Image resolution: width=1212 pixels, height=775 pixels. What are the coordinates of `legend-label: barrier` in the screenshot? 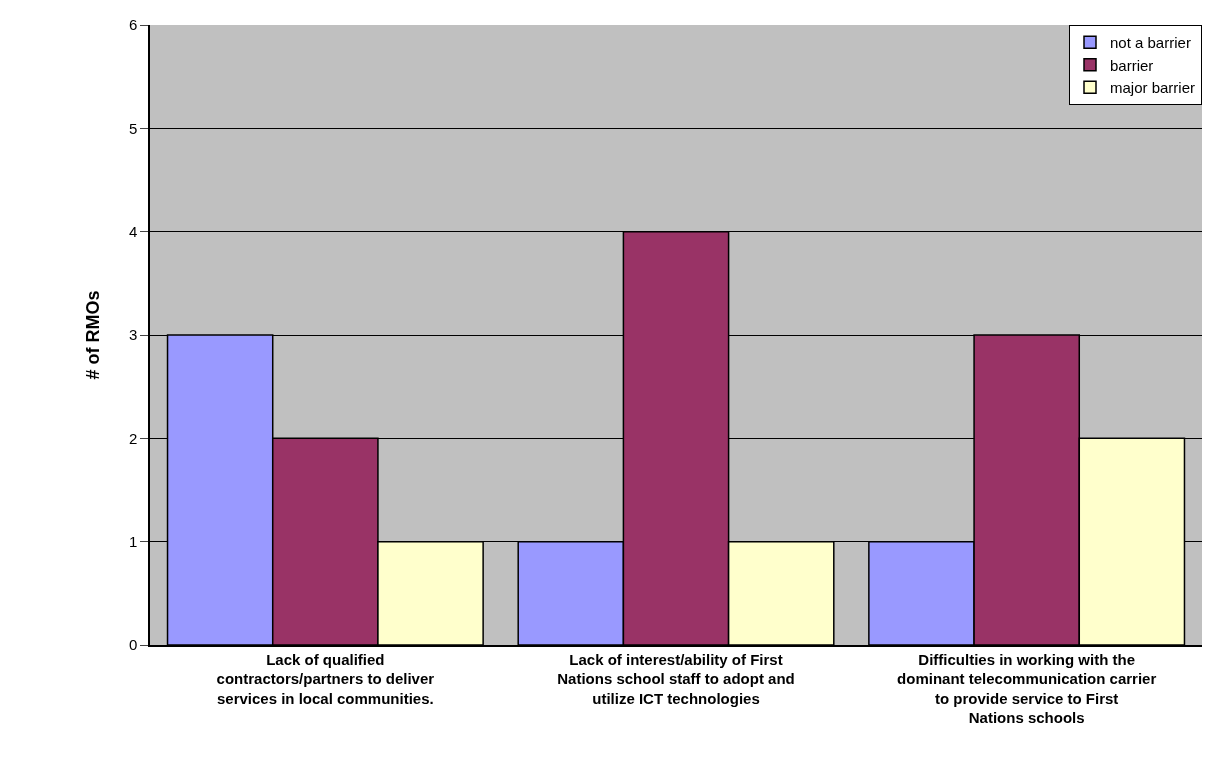 It's located at (1132, 65).